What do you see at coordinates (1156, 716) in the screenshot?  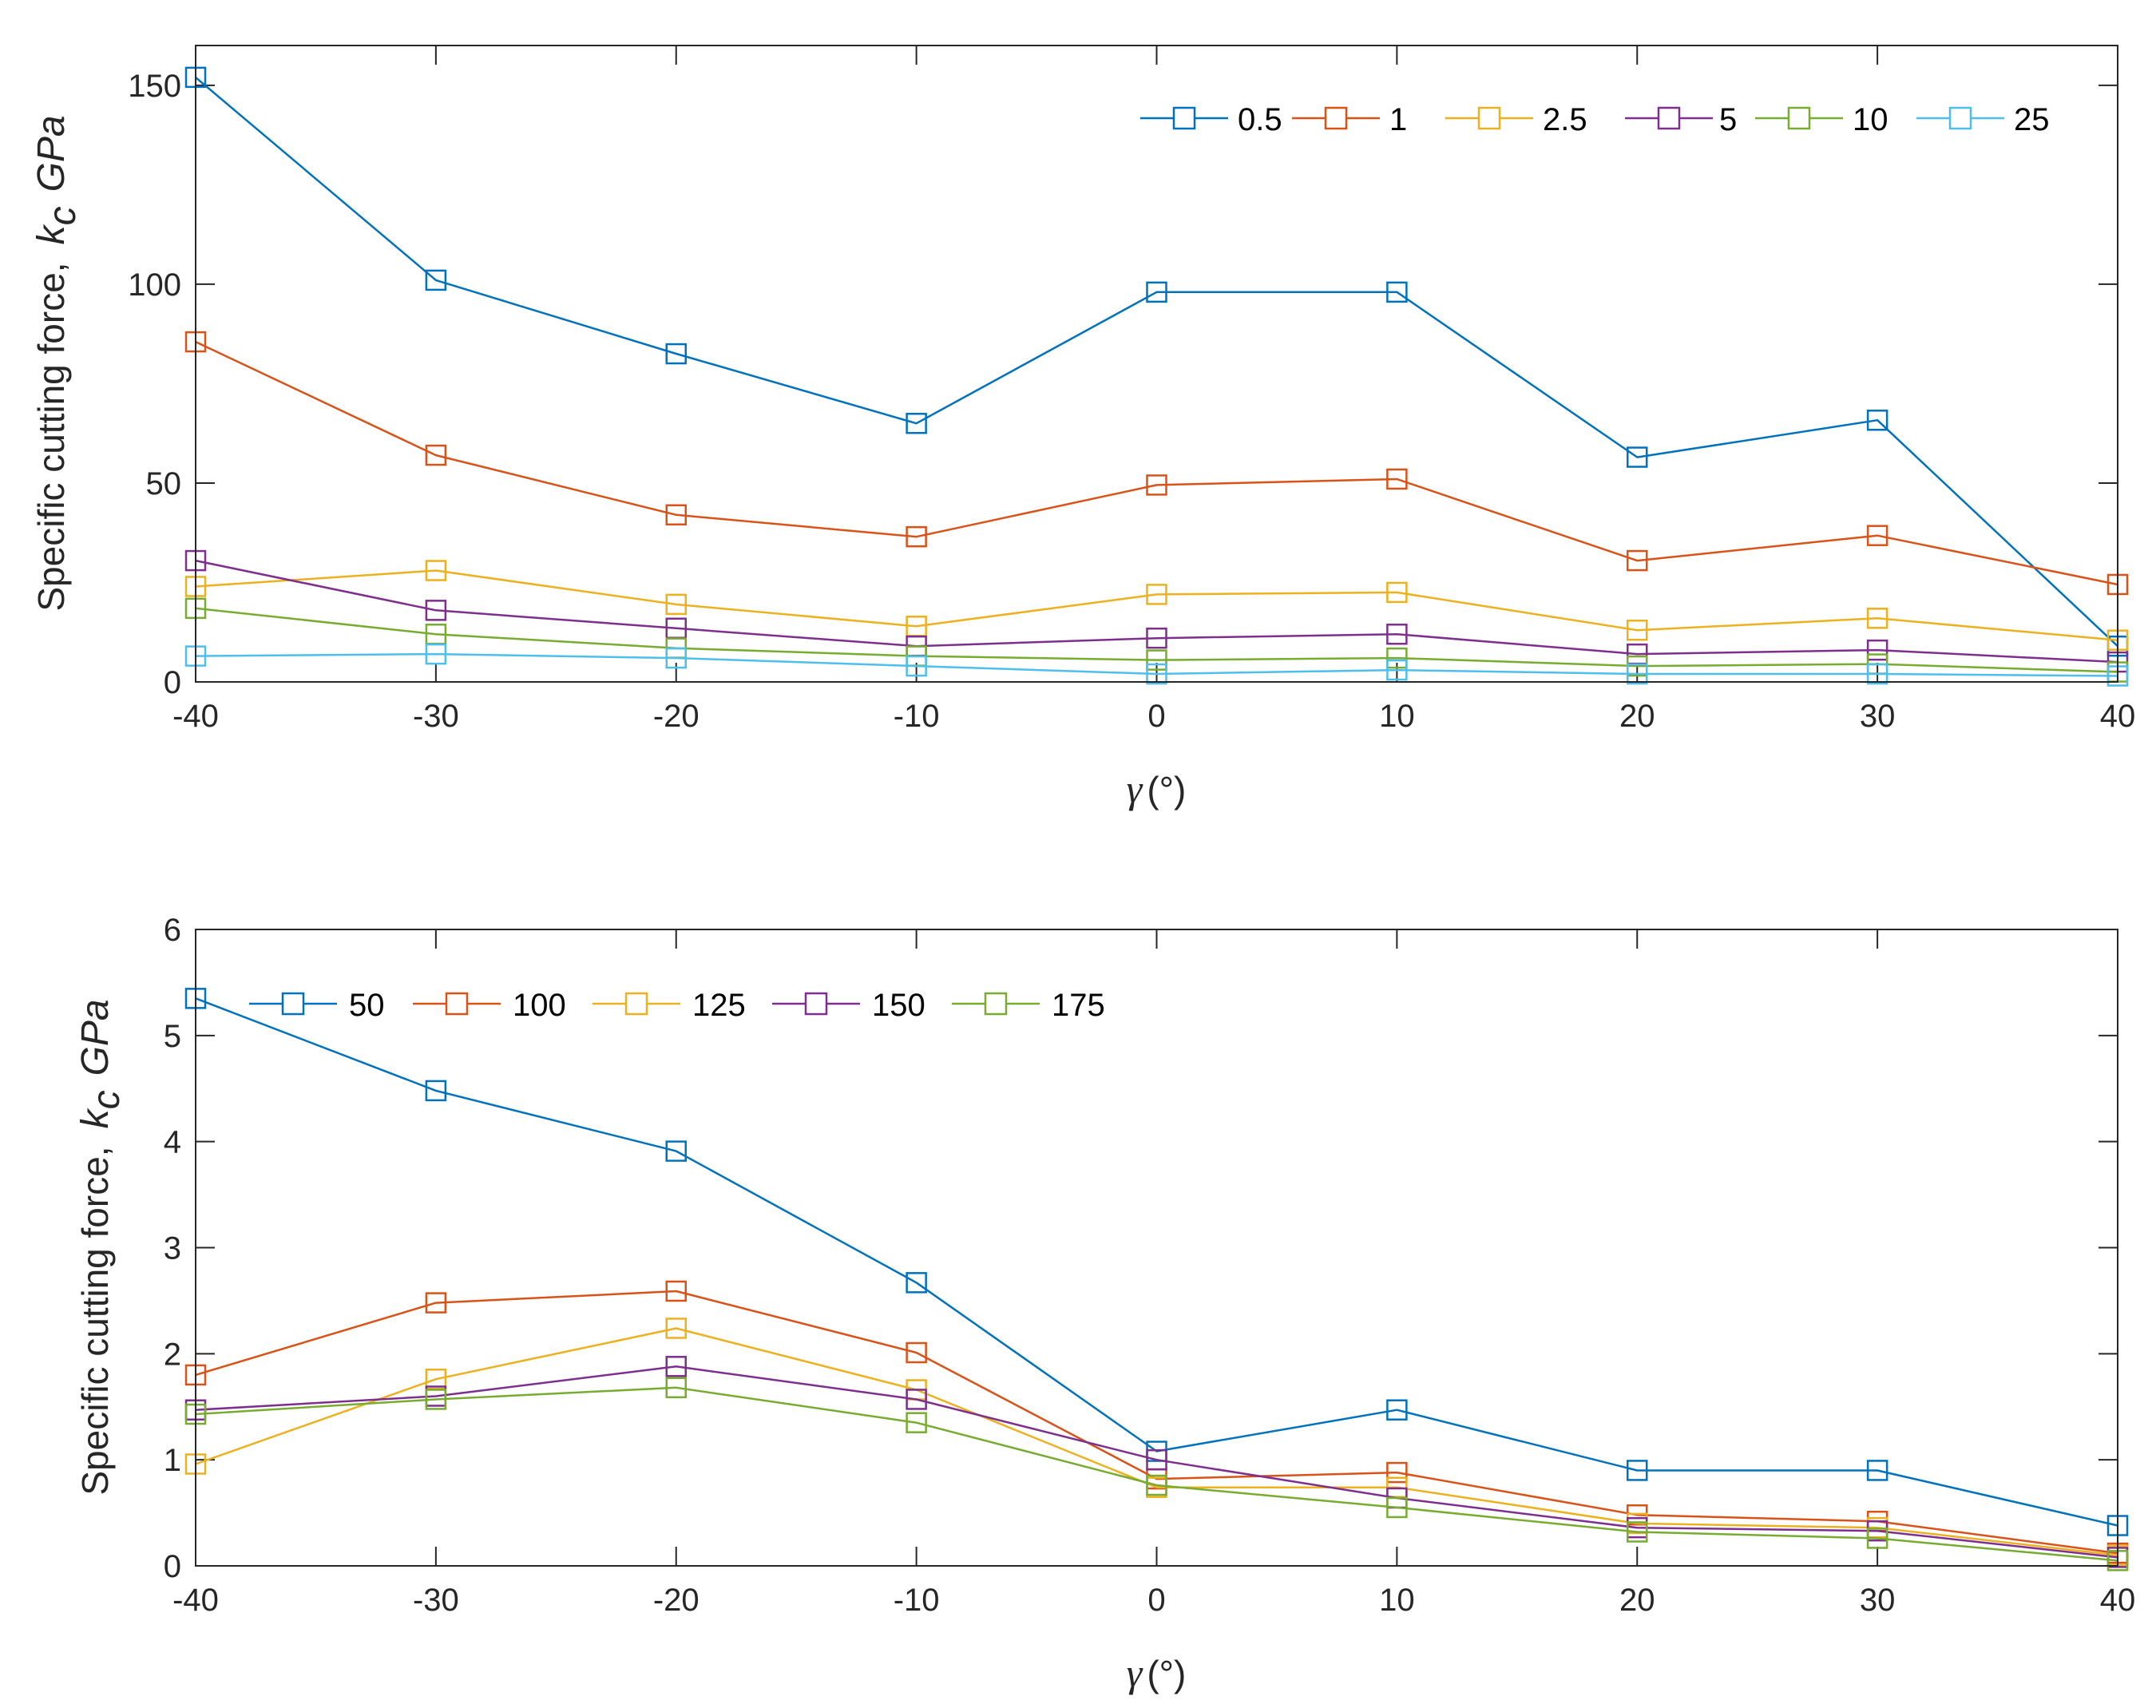 I see `top-xtick-label: 0` at bounding box center [1156, 716].